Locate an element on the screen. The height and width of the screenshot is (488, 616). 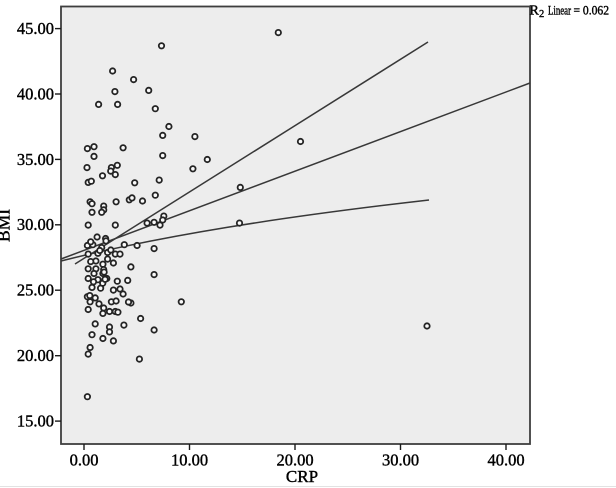
svg-text: 10.00 is located at coordinates (189, 460).